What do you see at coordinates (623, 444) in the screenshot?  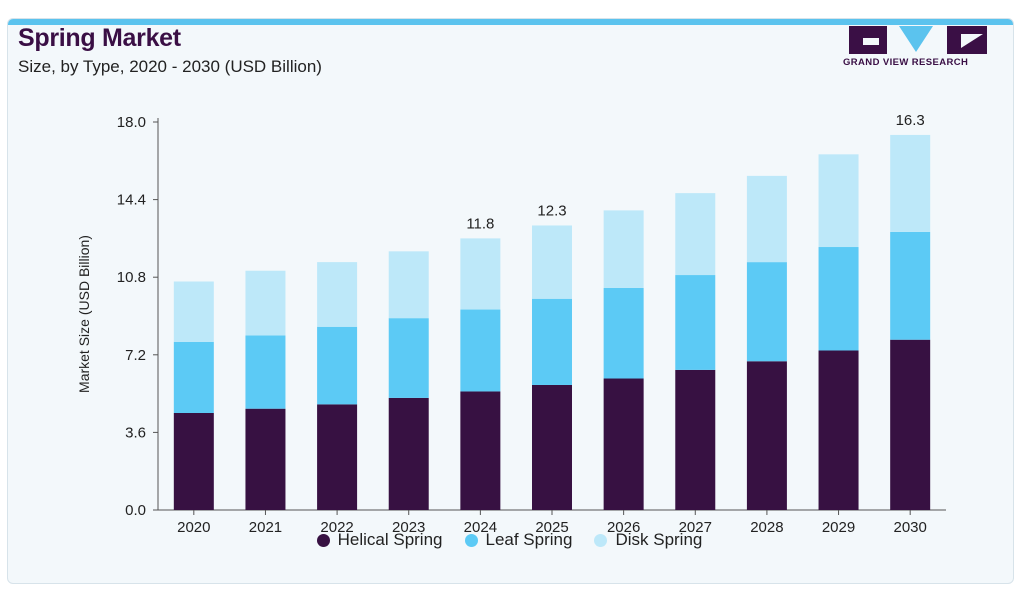 I see `bar-helical-spring-2026` at bounding box center [623, 444].